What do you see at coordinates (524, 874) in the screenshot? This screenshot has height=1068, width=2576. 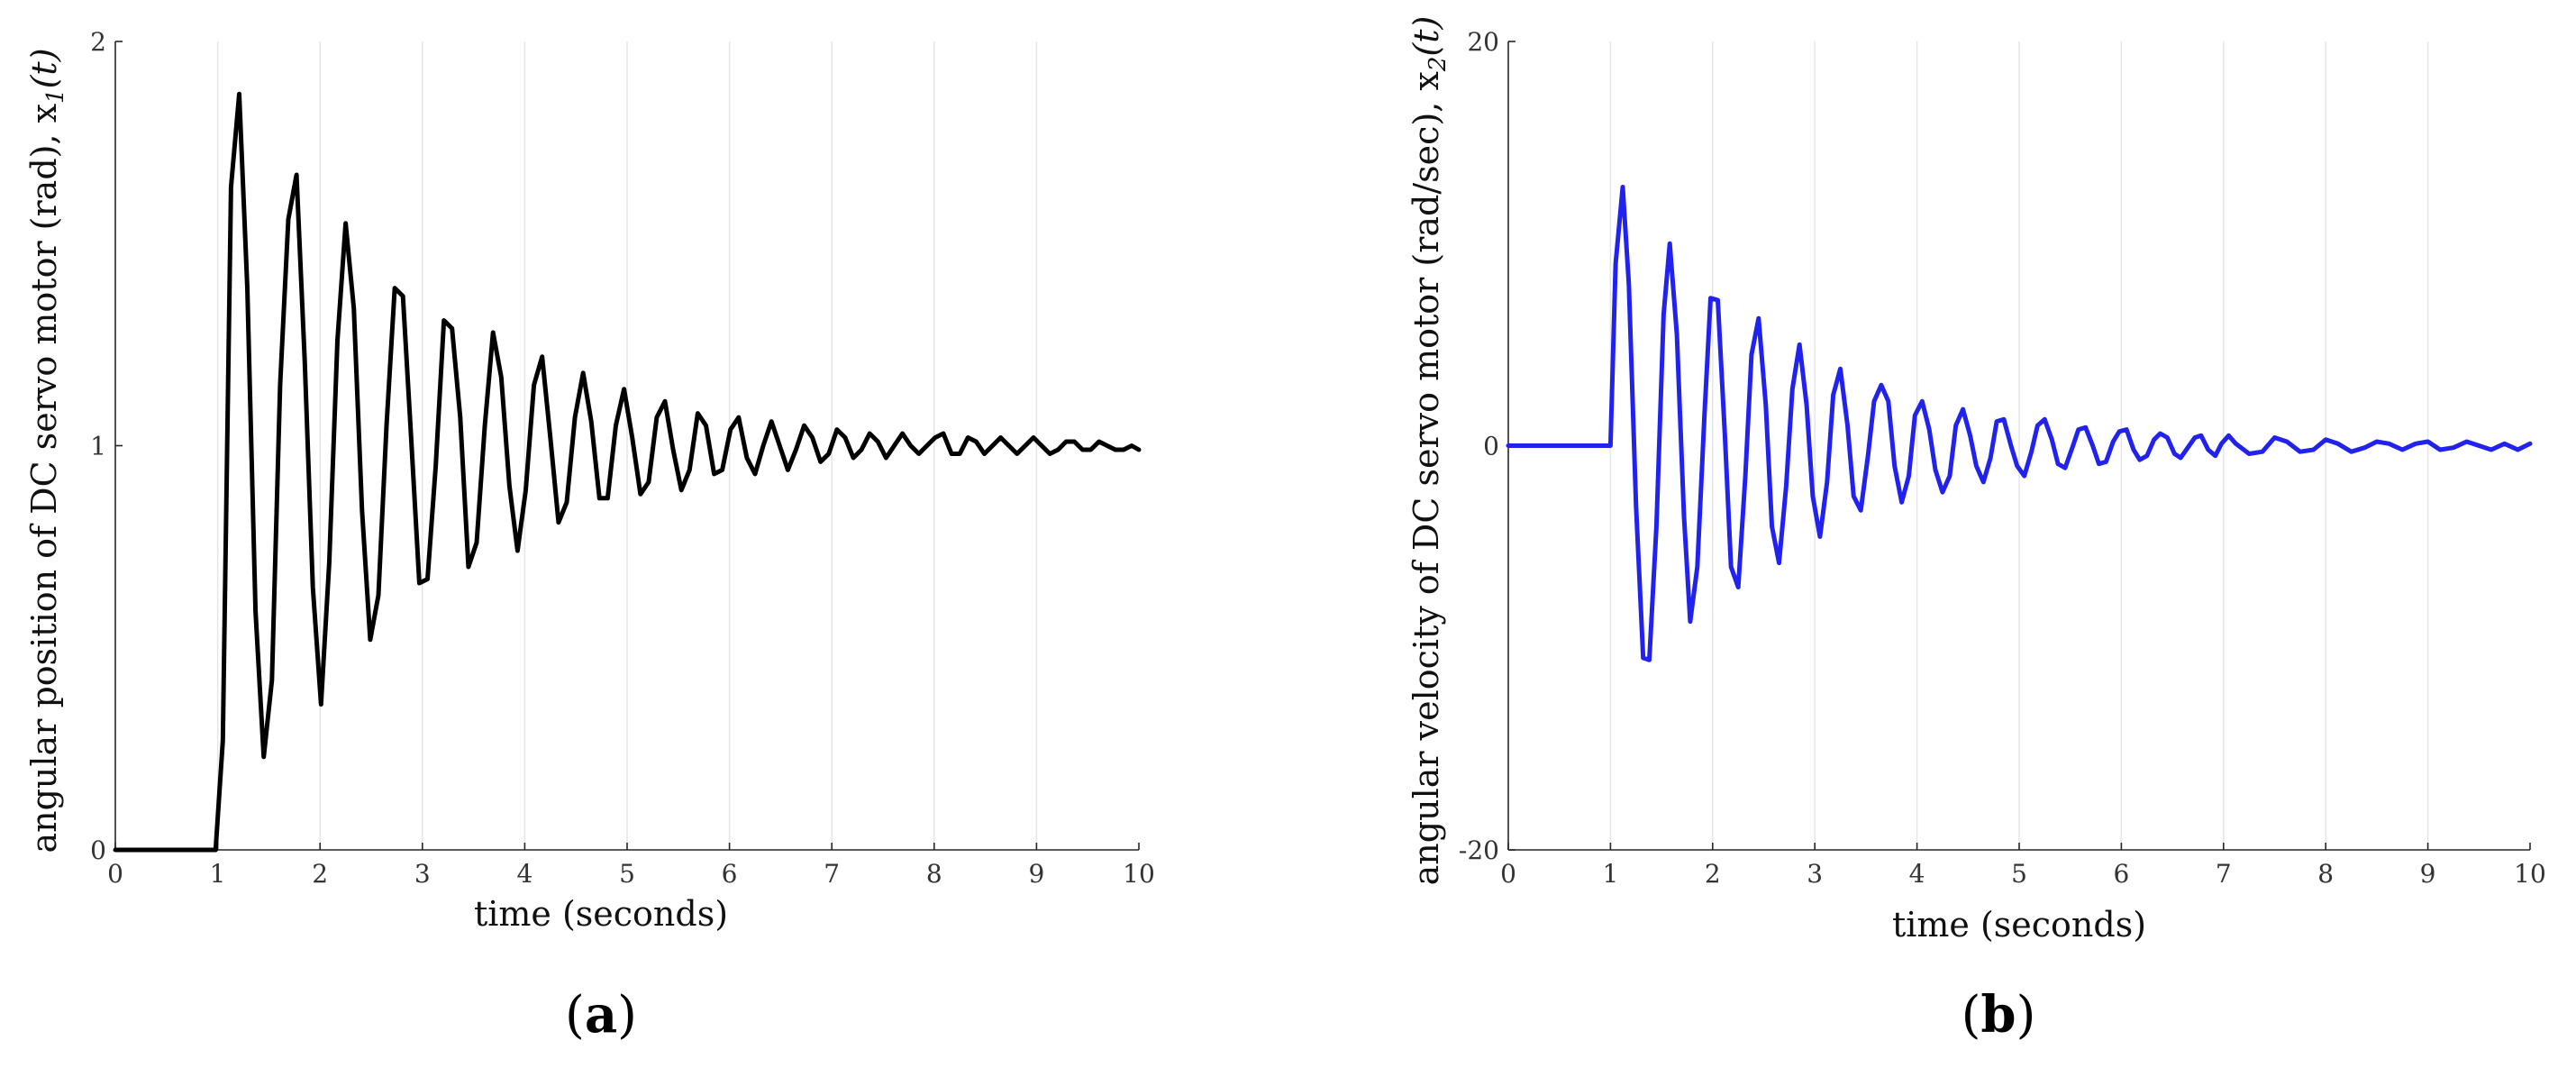 I see `x-tick-label-a: 4` at bounding box center [524, 874].